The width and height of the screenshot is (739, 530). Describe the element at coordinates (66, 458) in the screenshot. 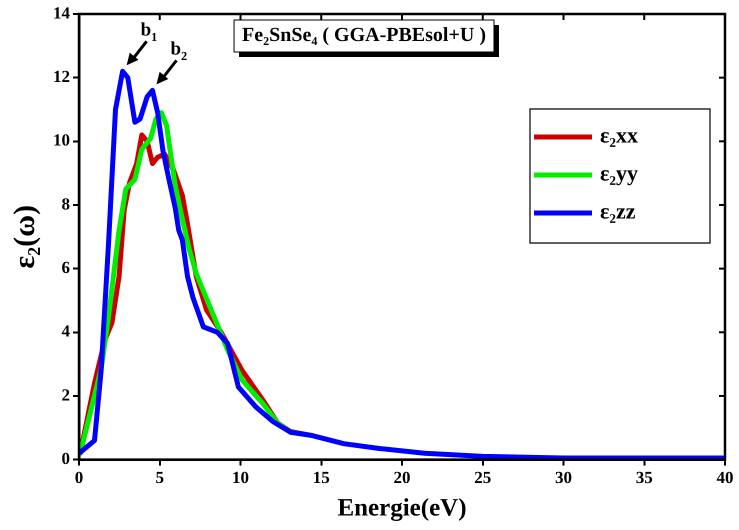

I see `y-tick-label: 0` at that location.